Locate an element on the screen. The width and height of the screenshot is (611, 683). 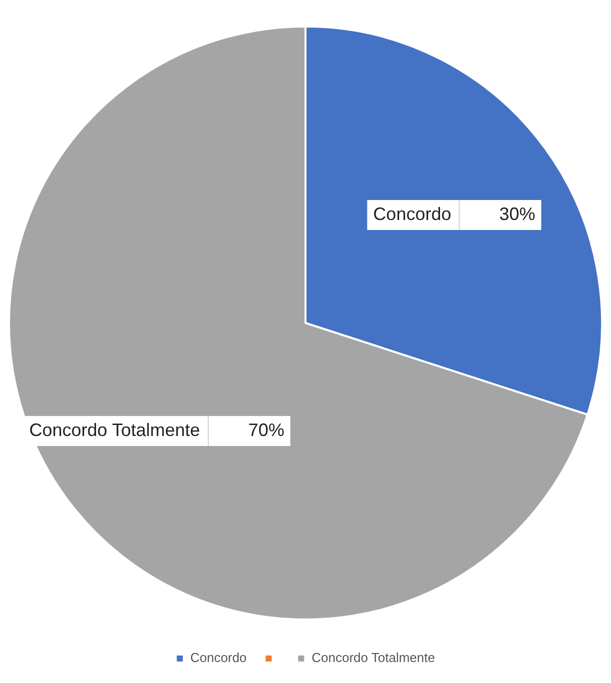
slice-label: Concordo Totalmente is located at coordinates (114, 430).